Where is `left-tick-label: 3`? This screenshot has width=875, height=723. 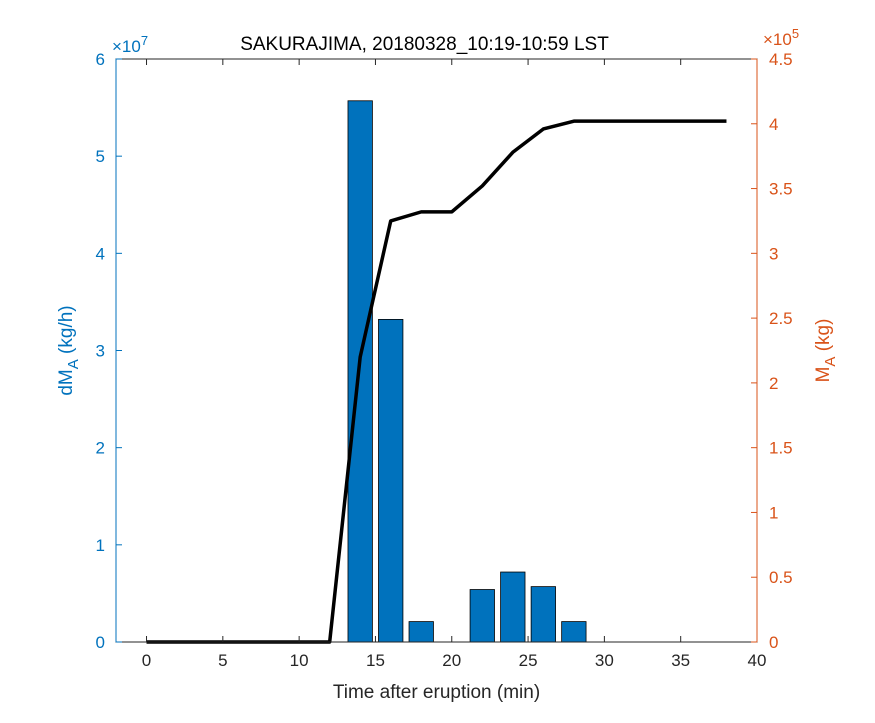 left-tick-label: 3 is located at coordinates (100, 351).